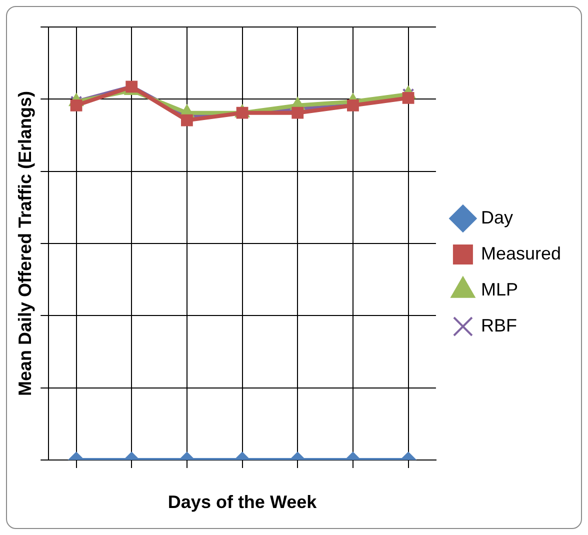 The height and width of the screenshot is (535, 588). Describe the element at coordinates (499, 289) in the screenshot. I see `legend-label: MLP` at that location.